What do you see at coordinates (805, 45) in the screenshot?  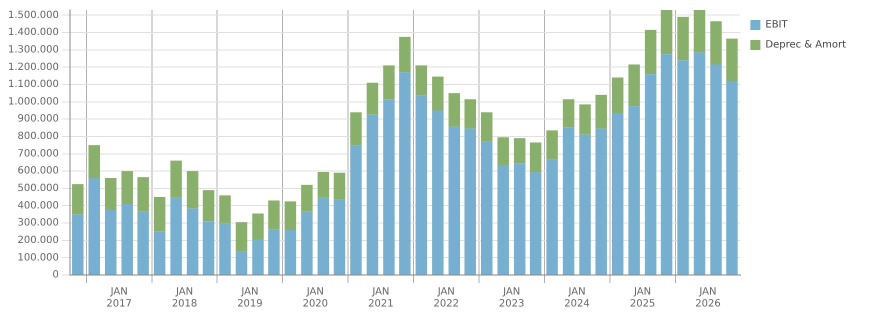 I see `legend-label: Deprec & Amort` at bounding box center [805, 45].